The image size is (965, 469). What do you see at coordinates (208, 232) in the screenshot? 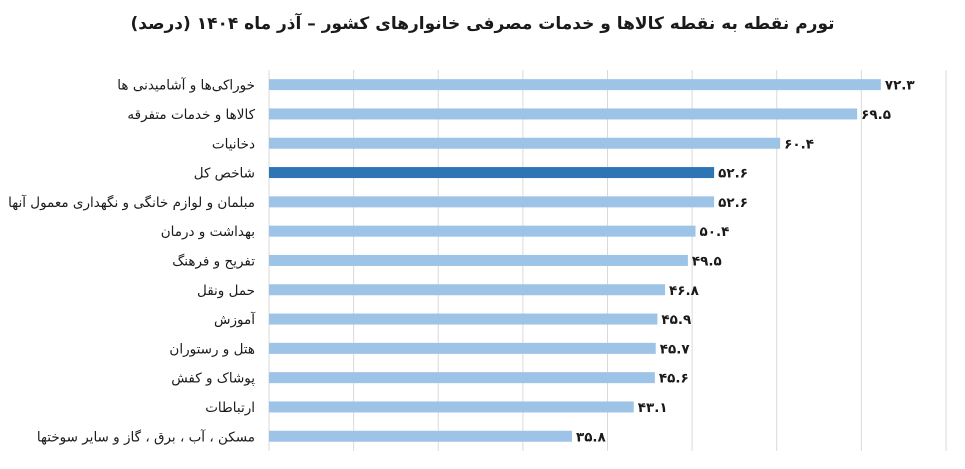
I see `category-label: بهداشت و درمان` at bounding box center [208, 232].